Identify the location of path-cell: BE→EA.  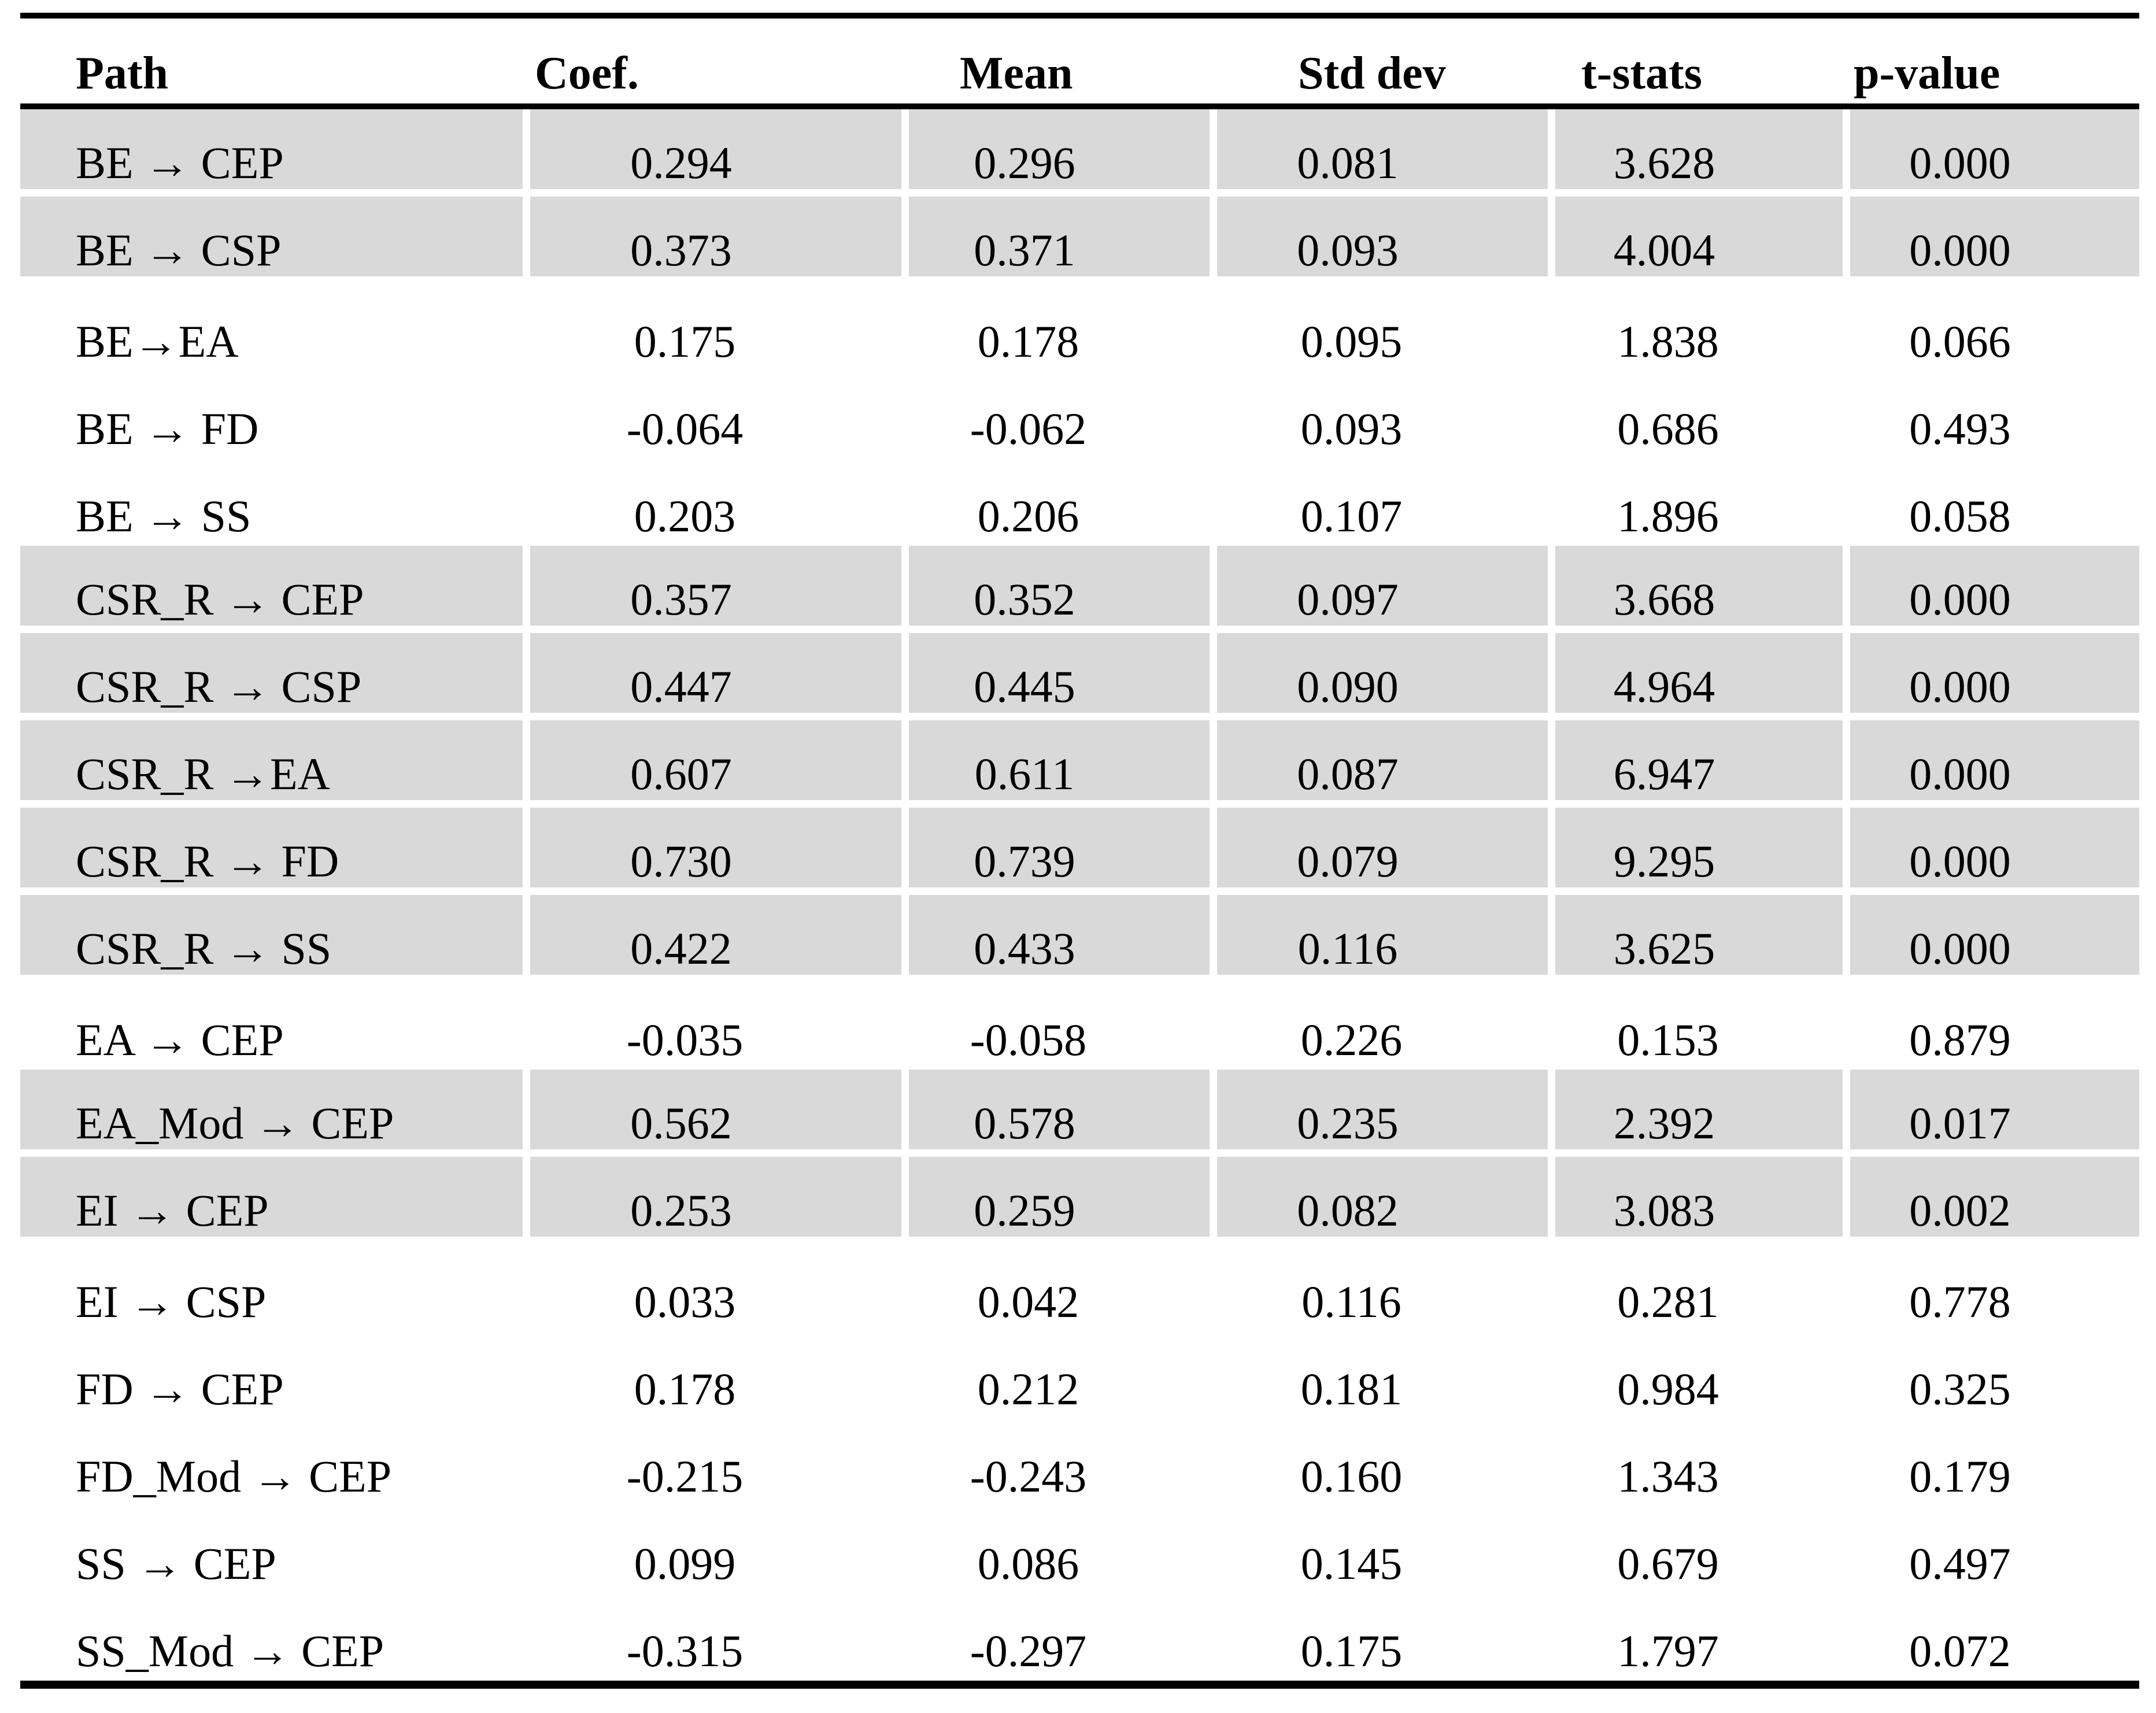
(157, 341).